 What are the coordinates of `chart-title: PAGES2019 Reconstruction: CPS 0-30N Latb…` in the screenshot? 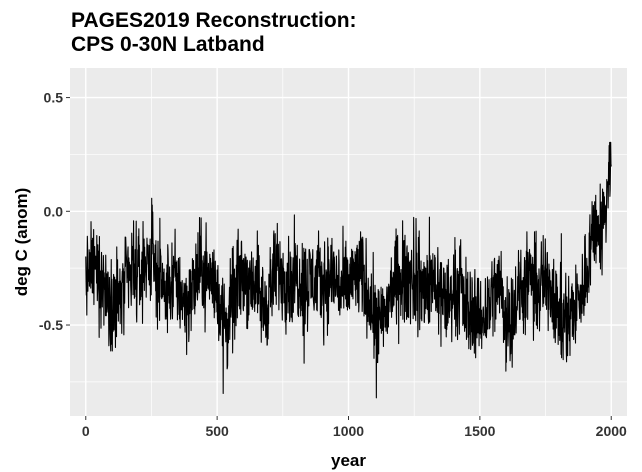 It's located at (214, 33).